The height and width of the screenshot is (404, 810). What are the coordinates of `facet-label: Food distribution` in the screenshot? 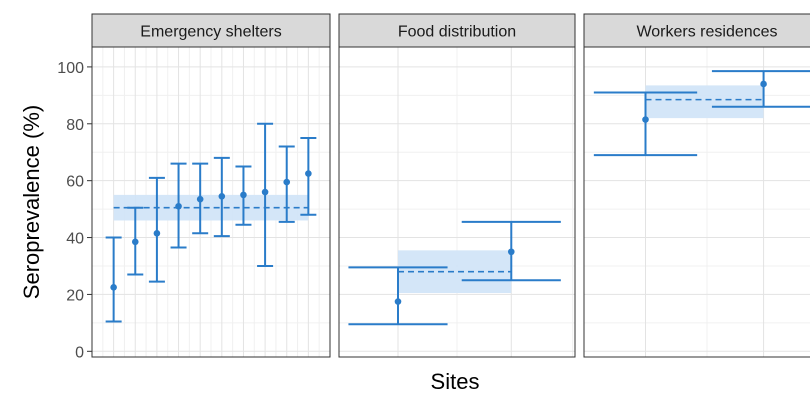 It's located at (457, 32).